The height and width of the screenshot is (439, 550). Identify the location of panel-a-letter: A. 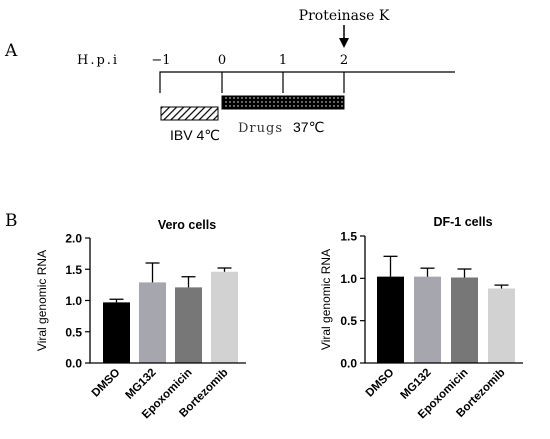
(11, 51).